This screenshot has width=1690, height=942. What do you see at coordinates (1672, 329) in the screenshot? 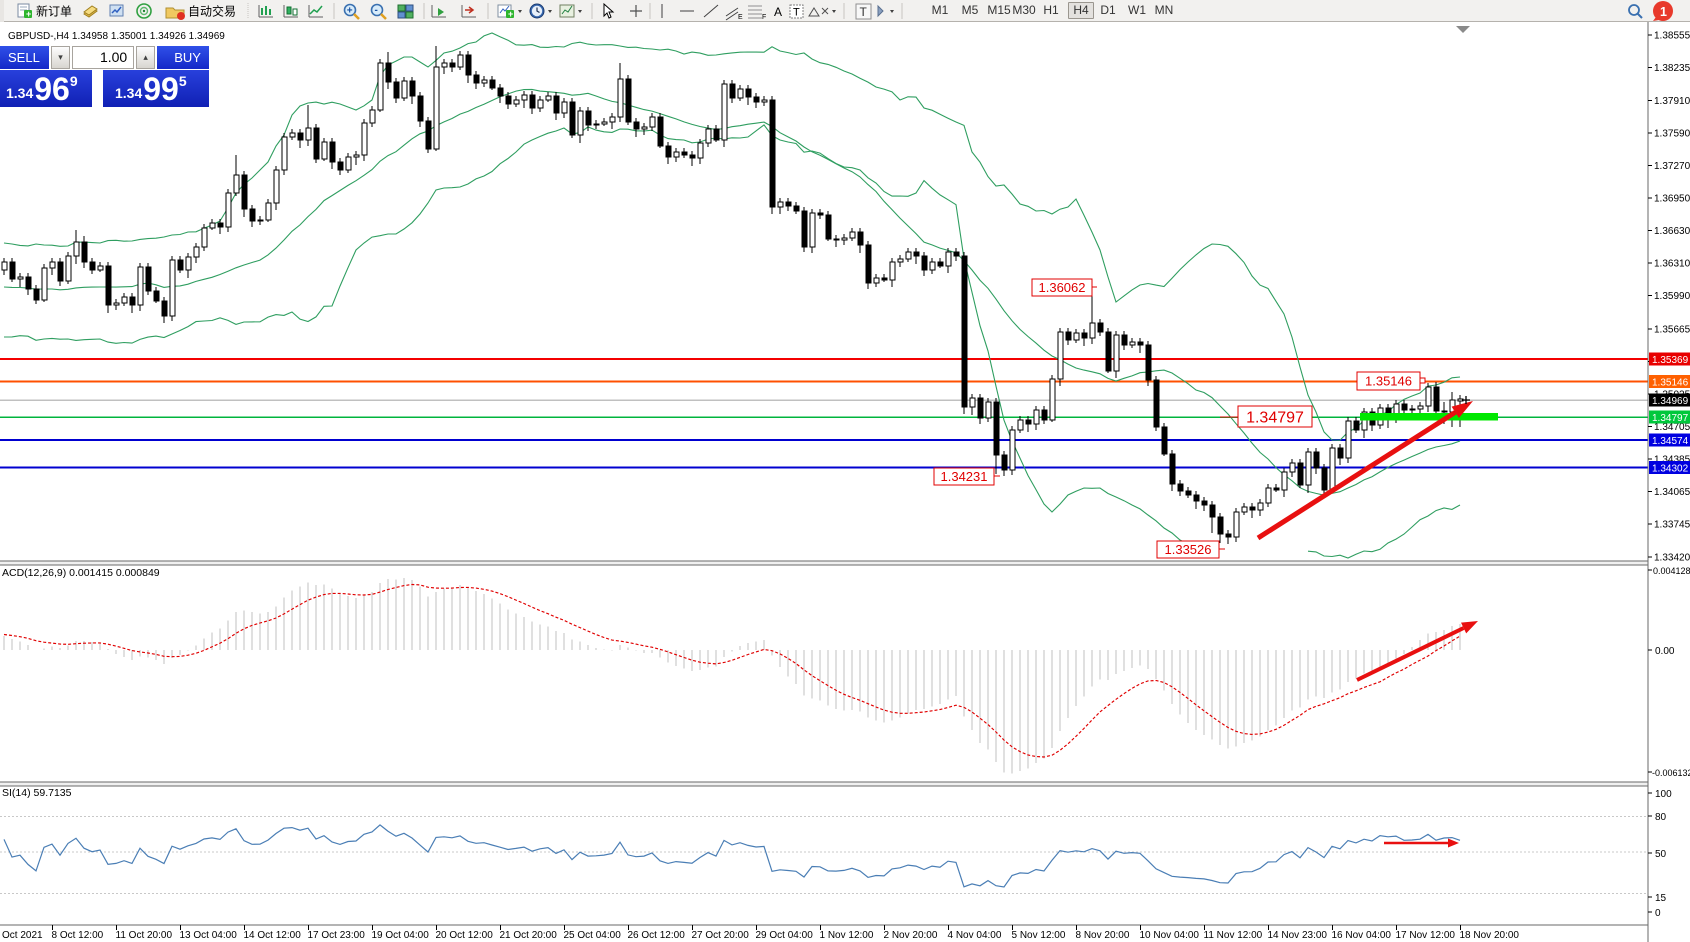
I see `svg-text: 1.35665` at bounding box center [1672, 329].